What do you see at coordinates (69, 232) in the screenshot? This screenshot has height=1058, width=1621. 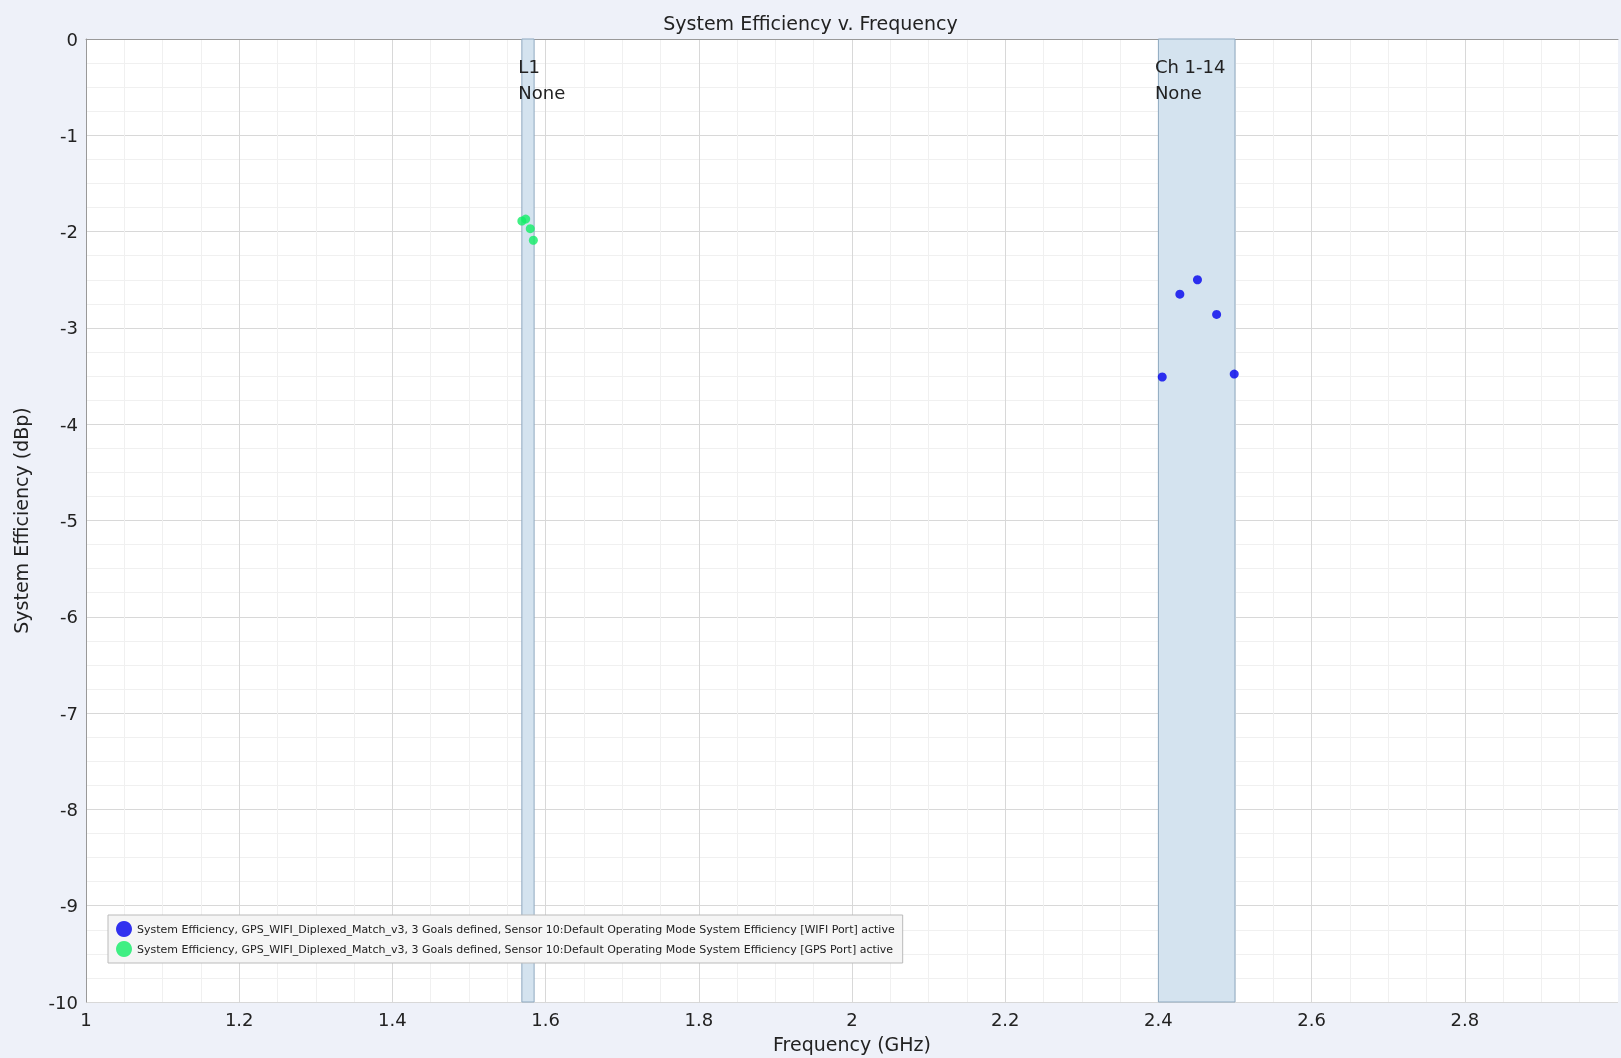 I see `y-tick-label: -2` at bounding box center [69, 232].